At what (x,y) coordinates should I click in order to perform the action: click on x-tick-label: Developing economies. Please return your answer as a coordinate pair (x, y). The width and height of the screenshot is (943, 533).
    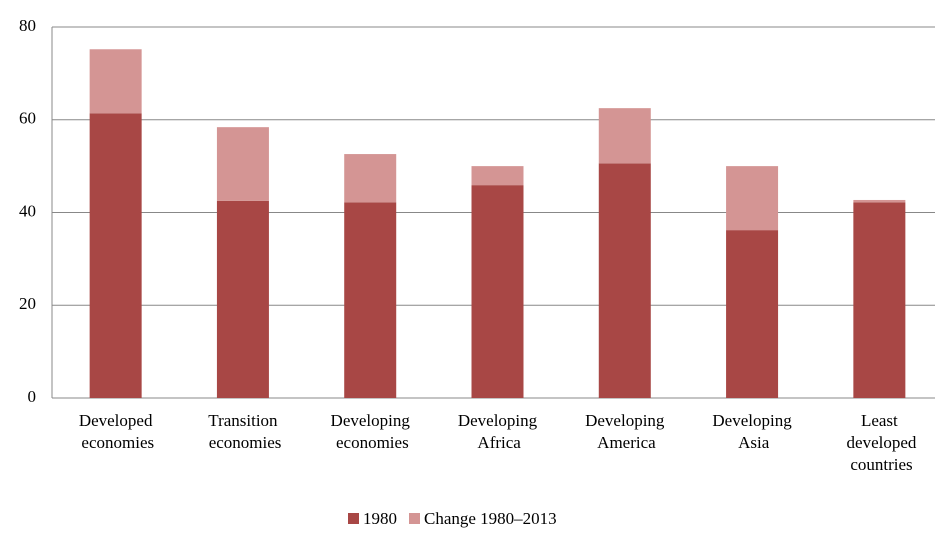
    Looking at the image, I should click on (371, 431).